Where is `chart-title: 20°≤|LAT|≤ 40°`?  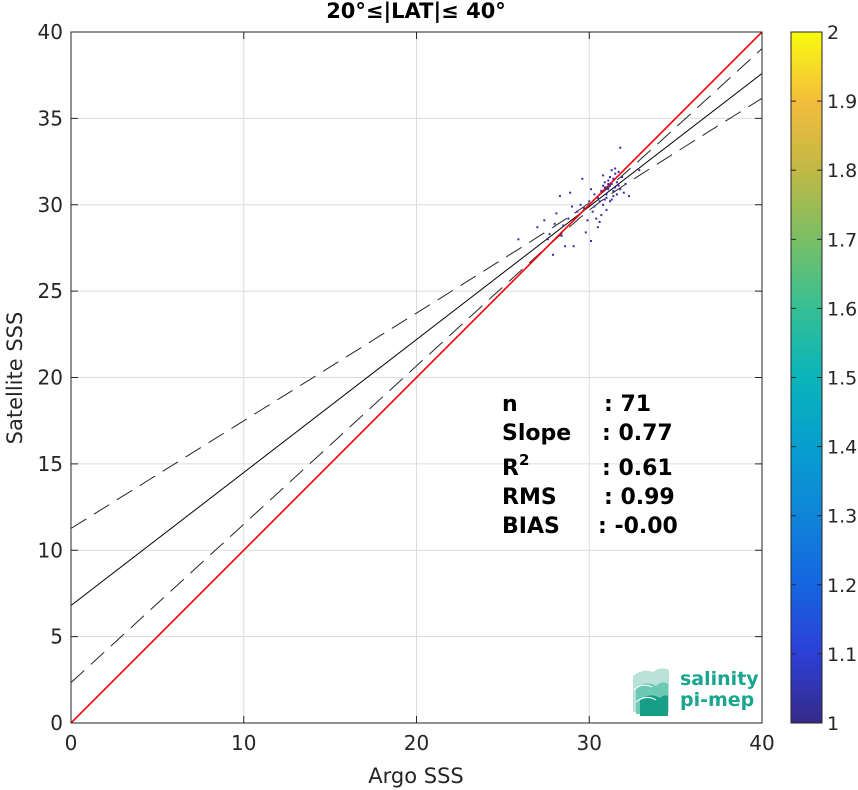 chart-title: 20°≤|LAT|≤ 40° is located at coordinates (416, 12).